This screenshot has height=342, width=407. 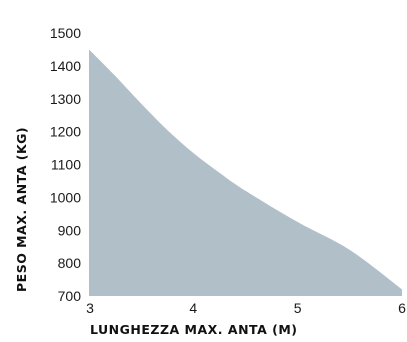 I want to click on y-tick-label: 1300, so click(x=65, y=99).